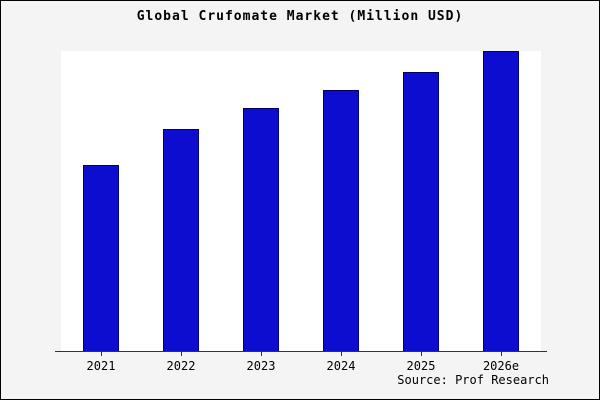 The height and width of the screenshot is (400, 600). What do you see at coordinates (261, 366) in the screenshot?
I see `x-tick-text: 2023` at bounding box center [261, 366].